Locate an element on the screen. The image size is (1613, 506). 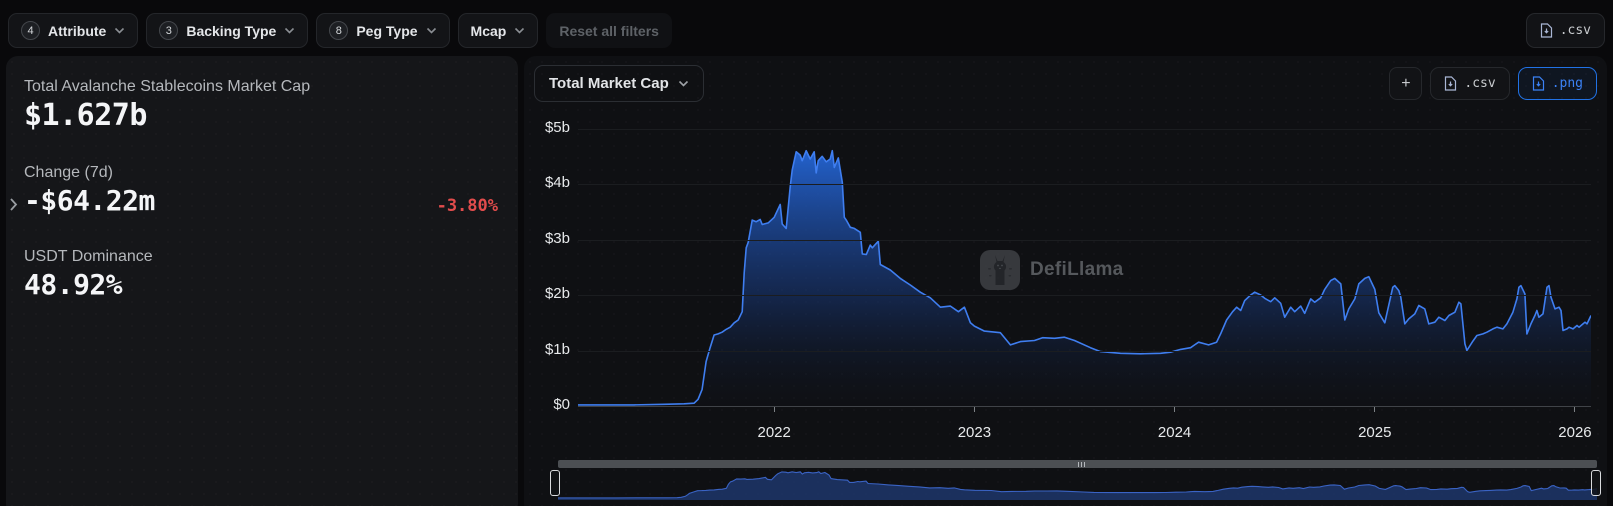
y-tick-label: $3b is located at coordinates (557, 238).